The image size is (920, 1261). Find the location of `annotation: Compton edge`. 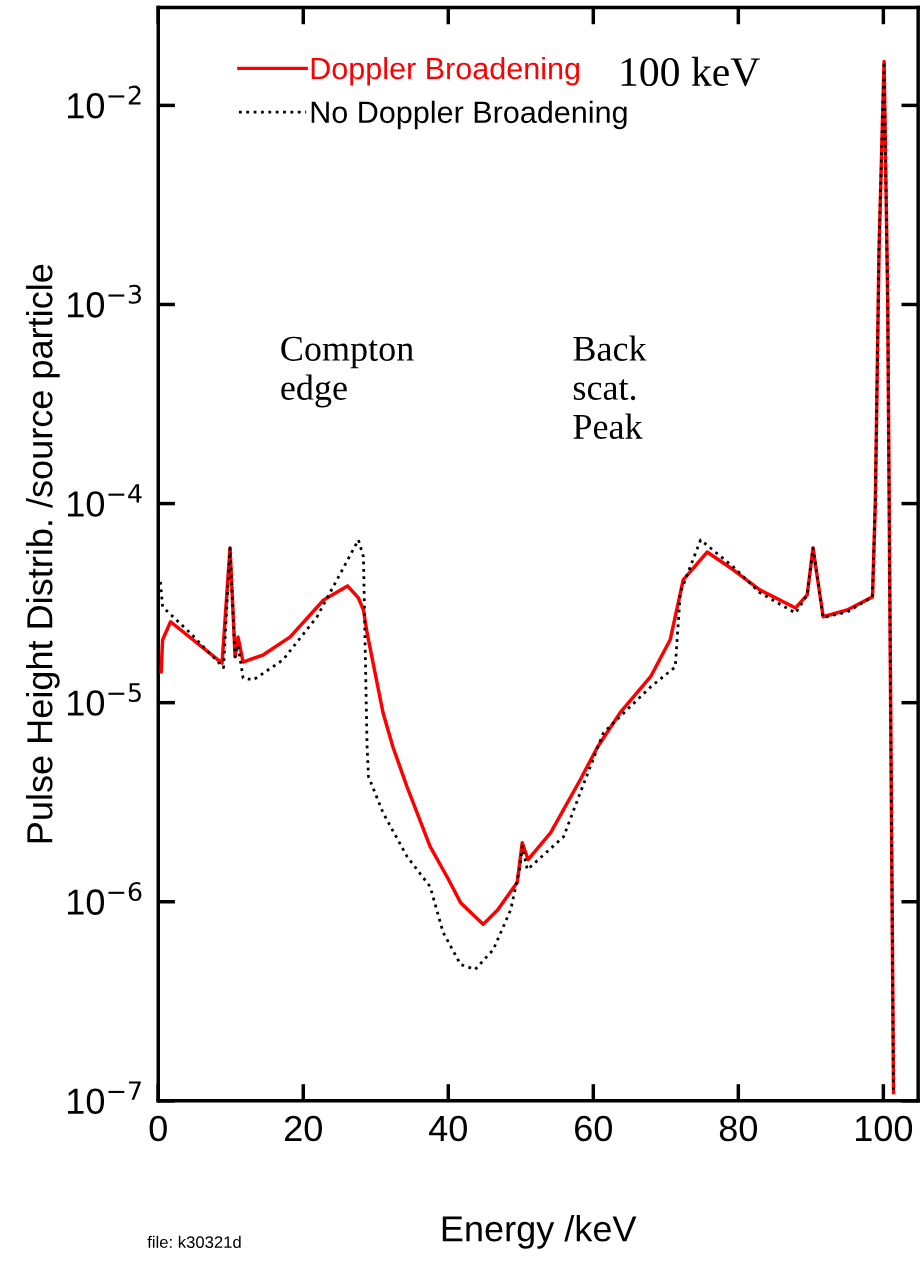

annotation: Compton edge is located at coordinates (347, 372).